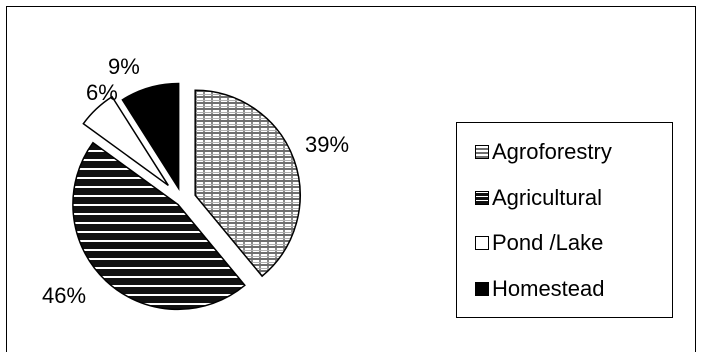 The width and height of the screenshot is (702, 355). What do you see at coordinates (482, 289) in the screenshot?
I see `legend-swatch-homestead` at bounding box center [482, 289].